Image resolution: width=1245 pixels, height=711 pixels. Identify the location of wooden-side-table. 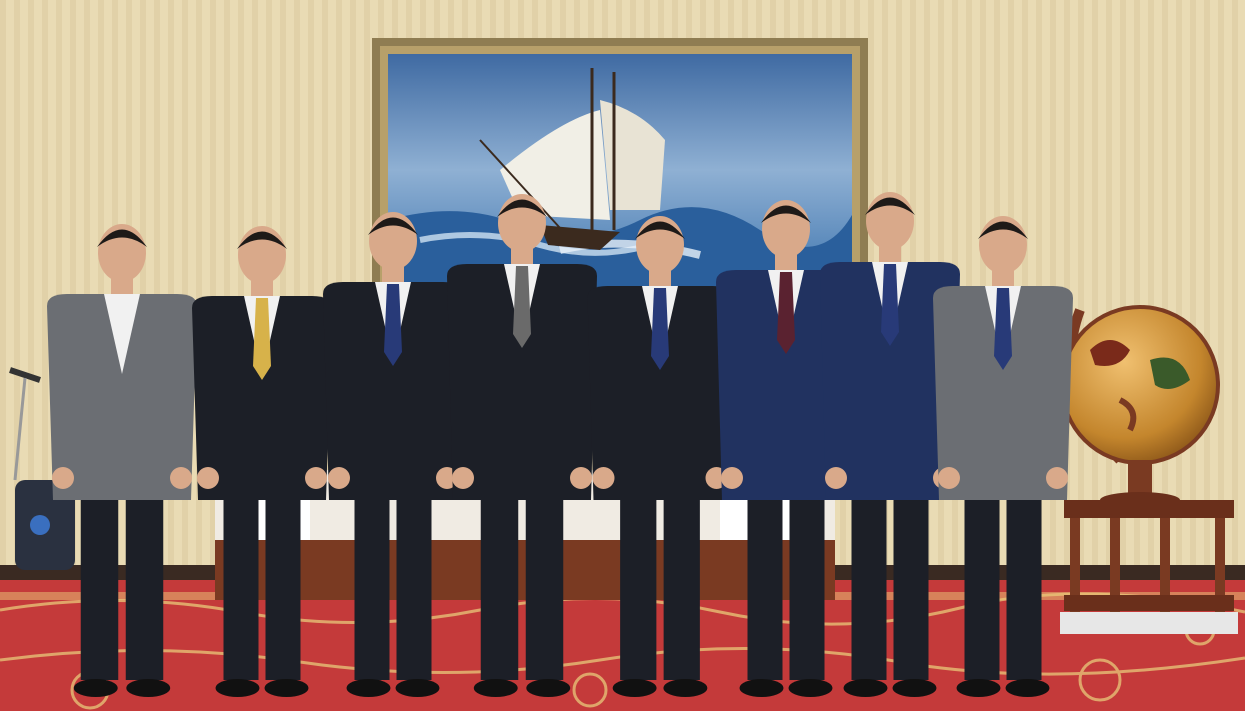
(1149, 567).